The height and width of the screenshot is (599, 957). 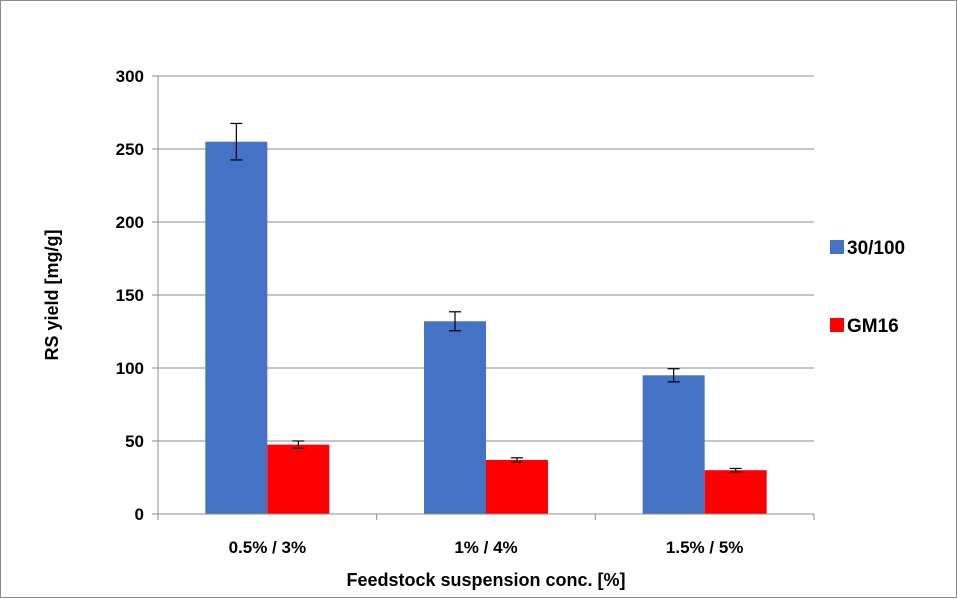 I want to click on y-tick-label: 150, so click(x=130, y=295).